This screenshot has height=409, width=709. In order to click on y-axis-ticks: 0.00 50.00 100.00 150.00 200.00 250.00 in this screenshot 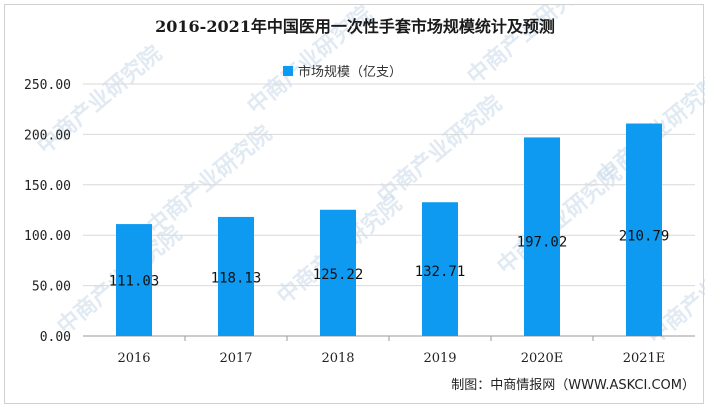, I will do `click(47, 211)`.